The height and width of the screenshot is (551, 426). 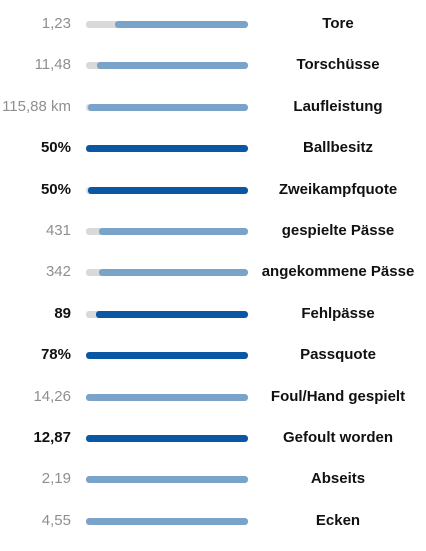 I want to click on stat-value: 115,88 km, so click(x=36, y=106).